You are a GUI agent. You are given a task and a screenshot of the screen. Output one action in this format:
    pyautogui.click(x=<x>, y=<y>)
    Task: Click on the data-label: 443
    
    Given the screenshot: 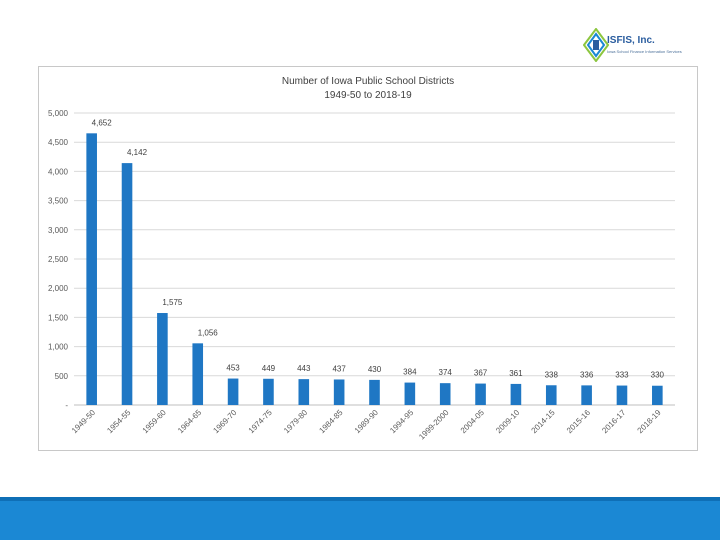 What is the action you would take?
    pyautogui.click(x=304, y=368)
    